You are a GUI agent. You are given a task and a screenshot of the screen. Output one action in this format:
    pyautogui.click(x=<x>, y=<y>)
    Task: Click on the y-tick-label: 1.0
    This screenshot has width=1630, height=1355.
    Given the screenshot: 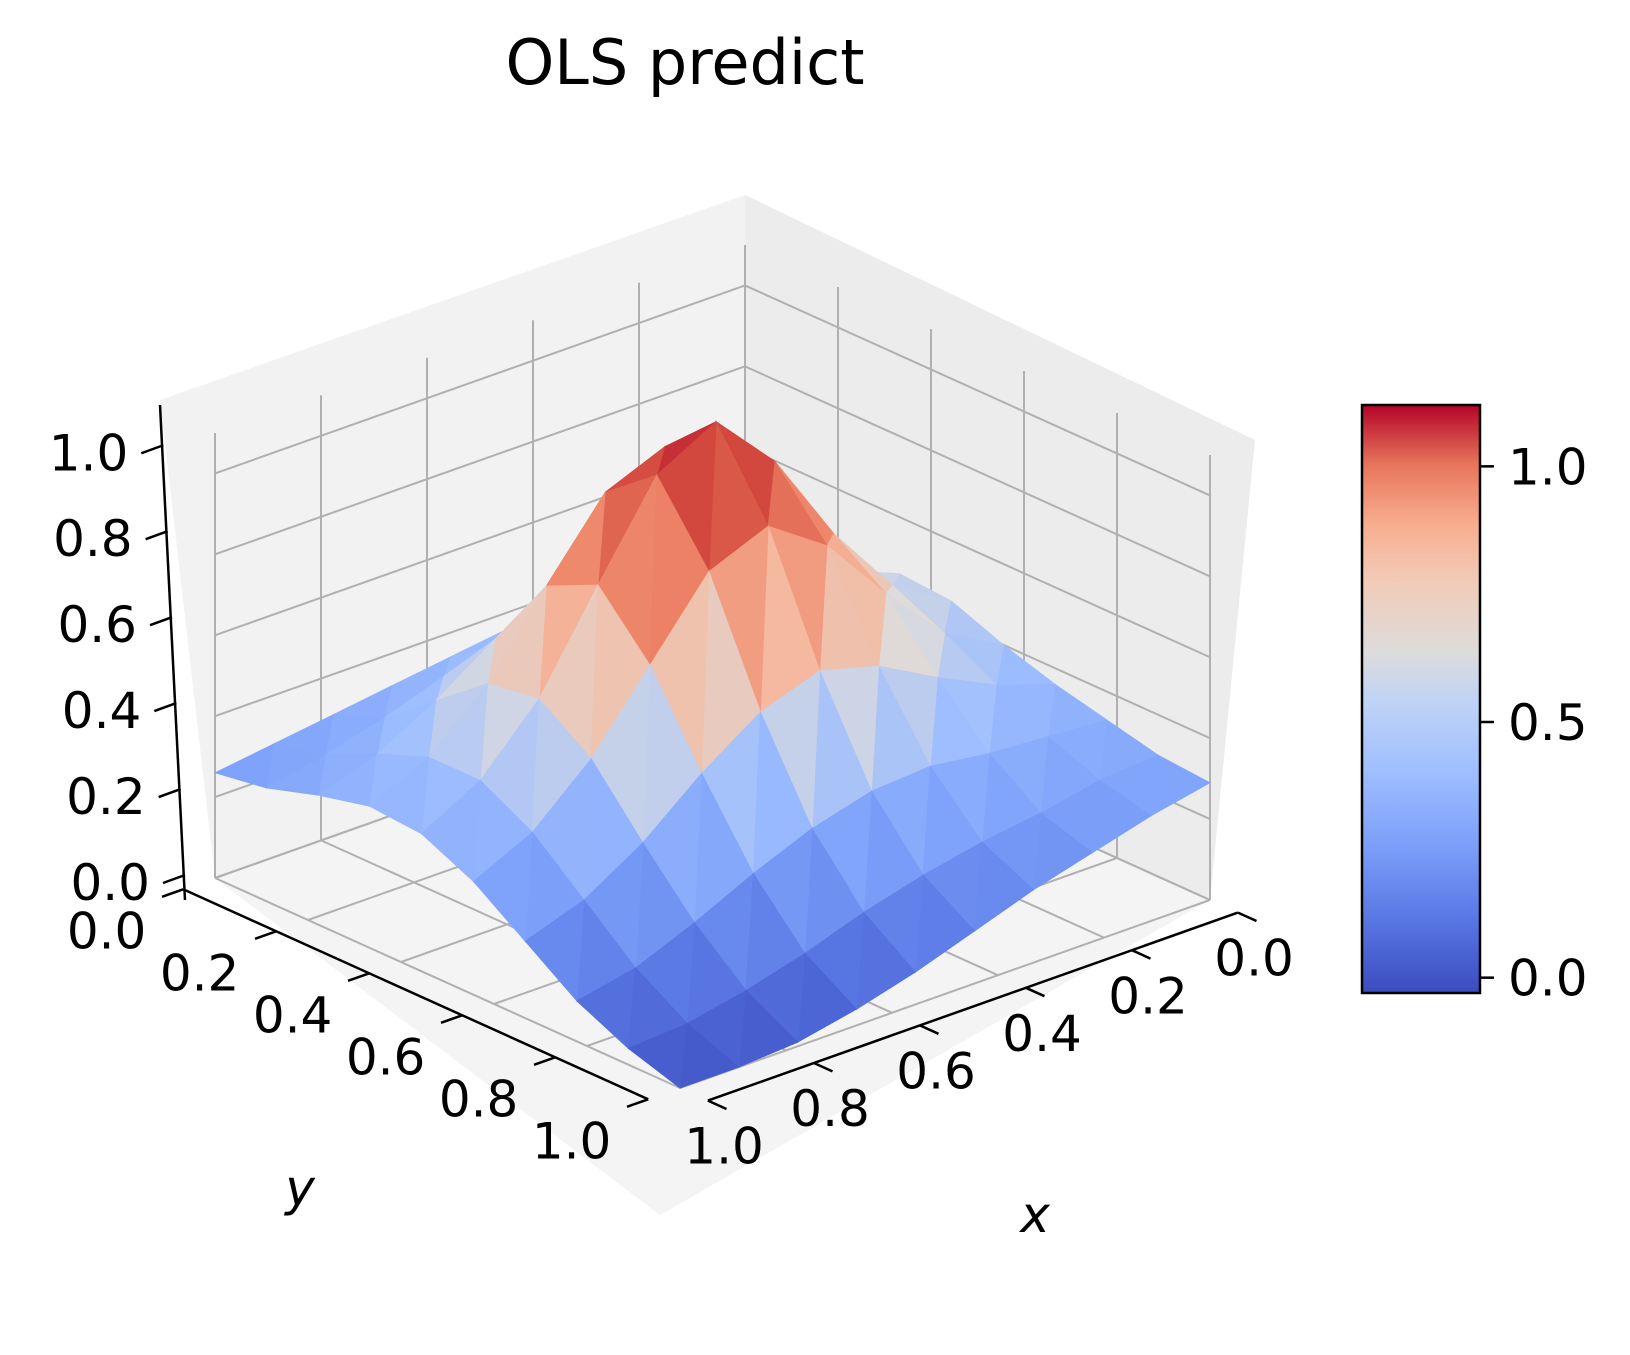 What is the action you would take?
    pyautogui.click(x=724, y=1147)
    